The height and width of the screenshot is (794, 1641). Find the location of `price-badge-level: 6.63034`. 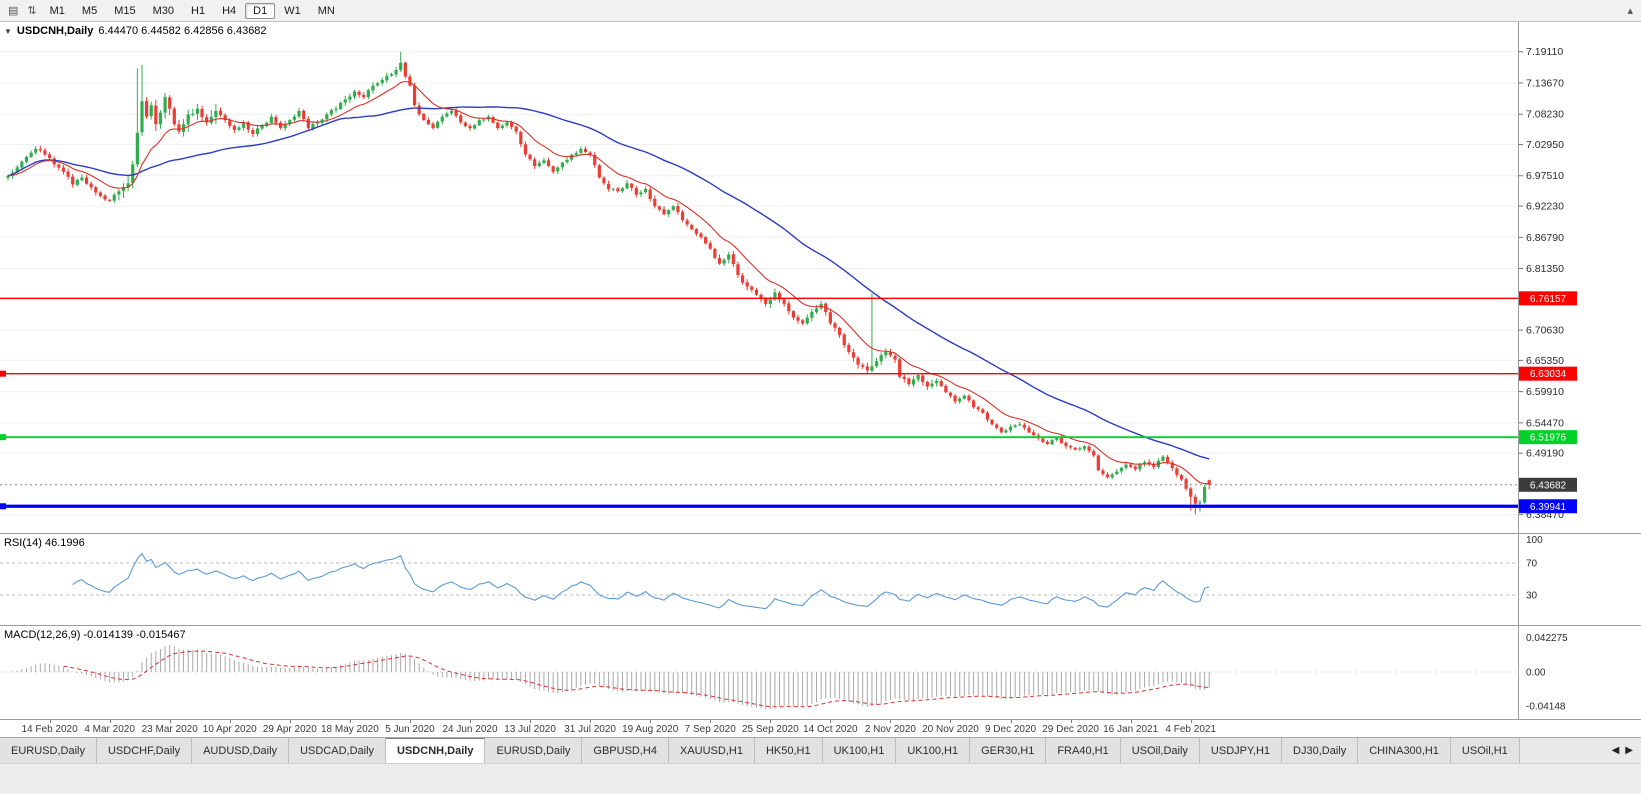

price-badge-level: 6.63034 is located at coordinates (1548, 373).